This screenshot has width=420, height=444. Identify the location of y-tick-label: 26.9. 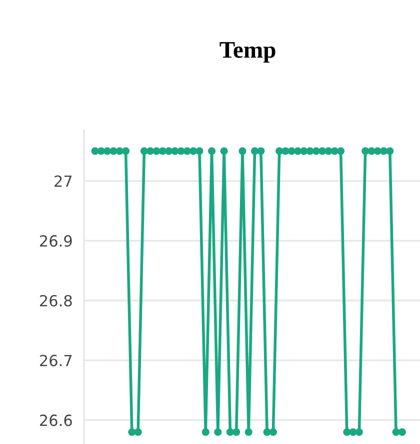
(56, 241).